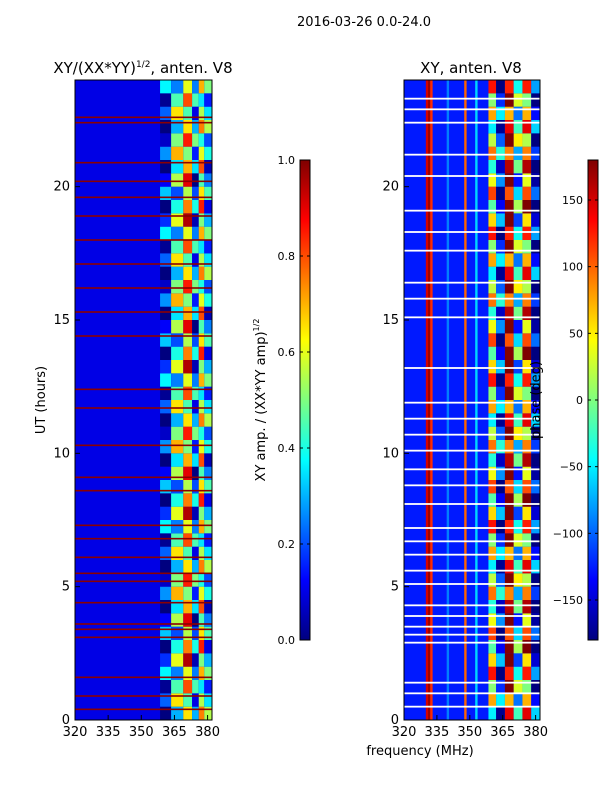 The image size is (600, 800). What do you see at coordinates (471, 68) in the screenshot?
I see `right-panel-title: XY, anten. V8` at bounding box center [471, 68].